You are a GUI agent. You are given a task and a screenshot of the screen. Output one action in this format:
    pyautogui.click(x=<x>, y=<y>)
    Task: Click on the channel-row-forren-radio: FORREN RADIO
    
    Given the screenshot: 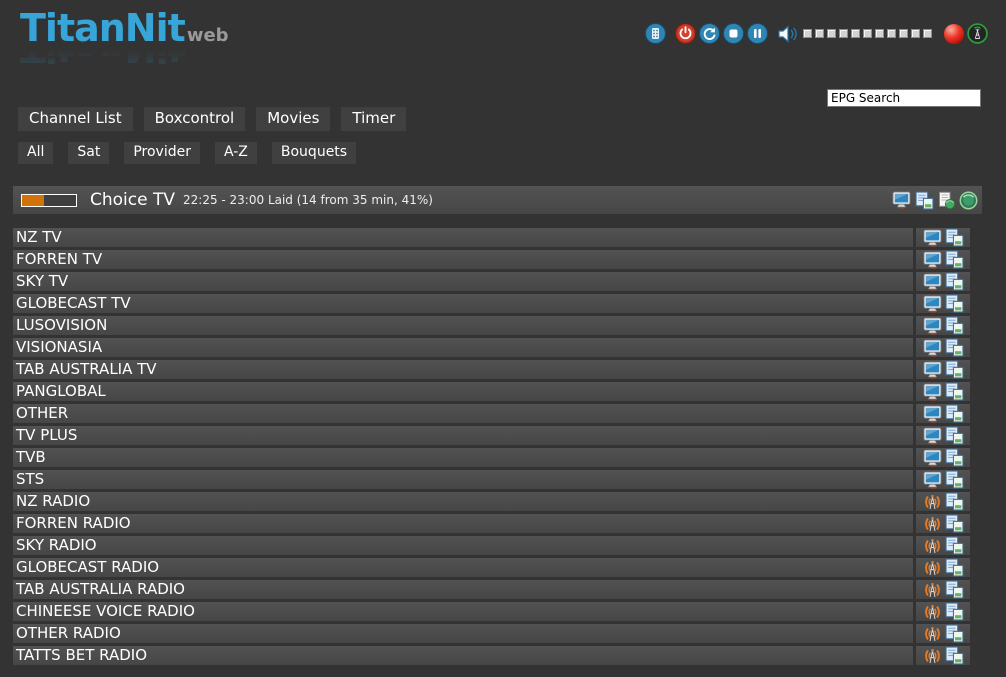 What is the action you would take?
    pyautogui.click(x=491, y=523)
    